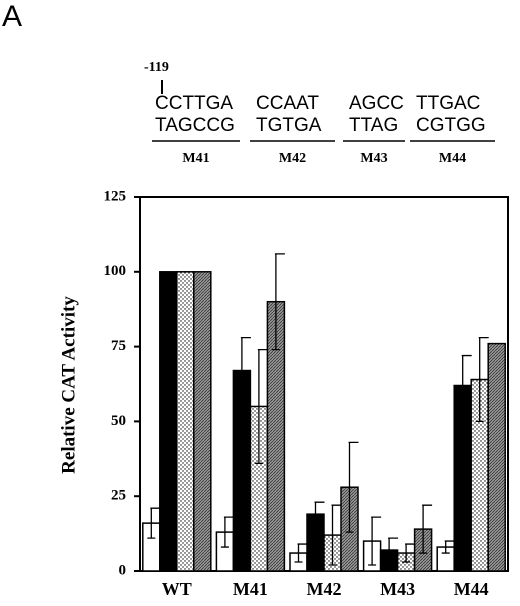 This screenshot has height=606, width=520. I want to click on y-tick-label: 25, so click(118, 496).